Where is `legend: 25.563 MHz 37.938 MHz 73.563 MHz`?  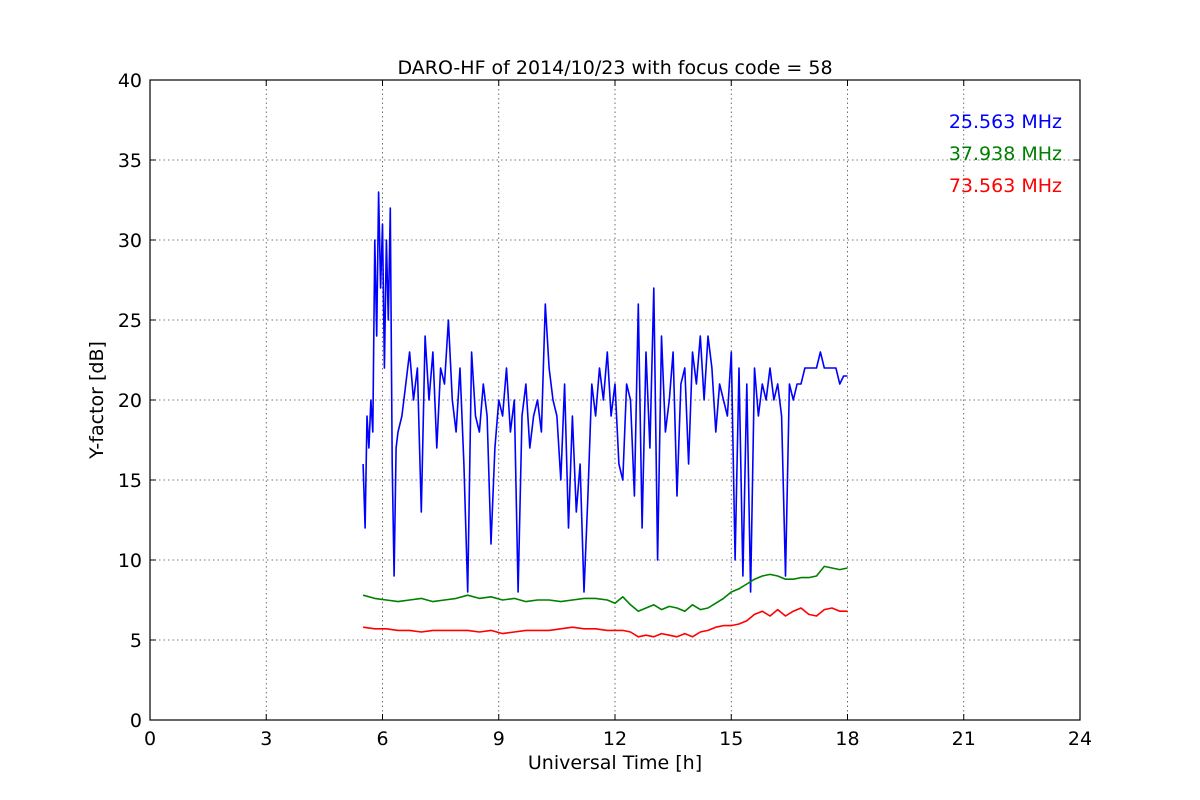
legend: 25.563 MHz 37.938 MHz 73.563 MHz is located at coordinates (1005, 154).